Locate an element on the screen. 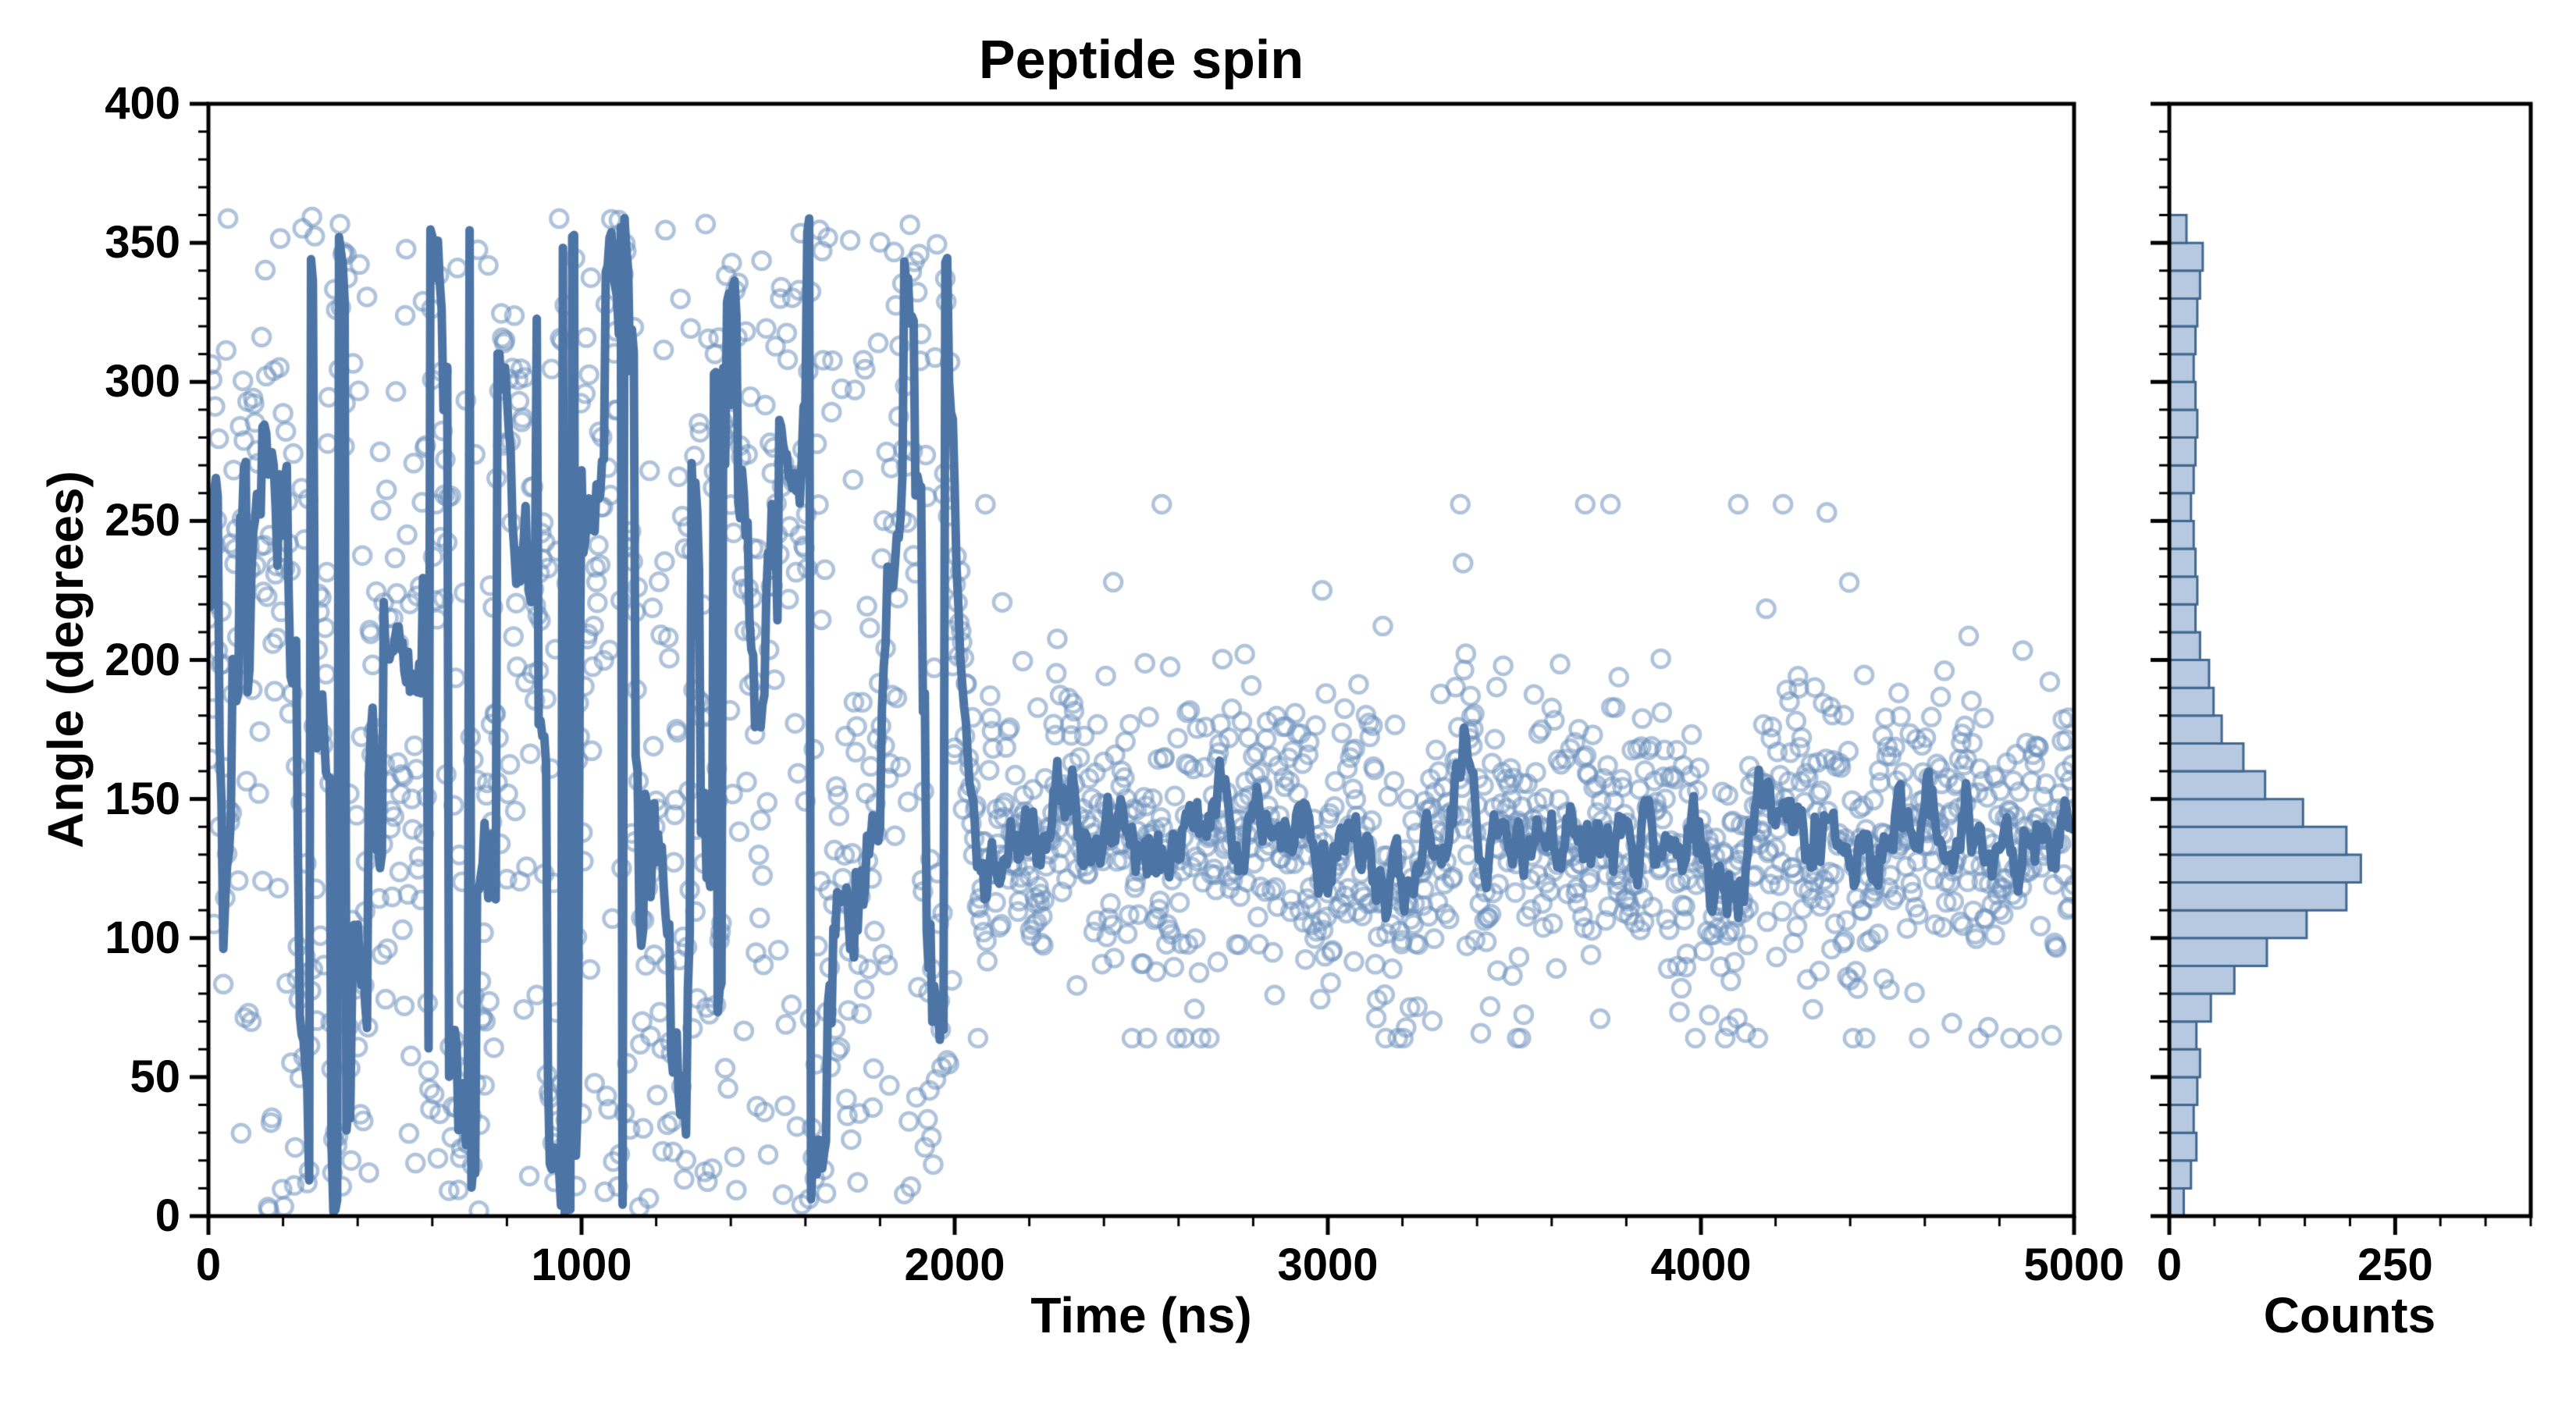 This screenshot has width=2576, height=1405. x-tick-label: 0 is located at coordinates (208, 1265).